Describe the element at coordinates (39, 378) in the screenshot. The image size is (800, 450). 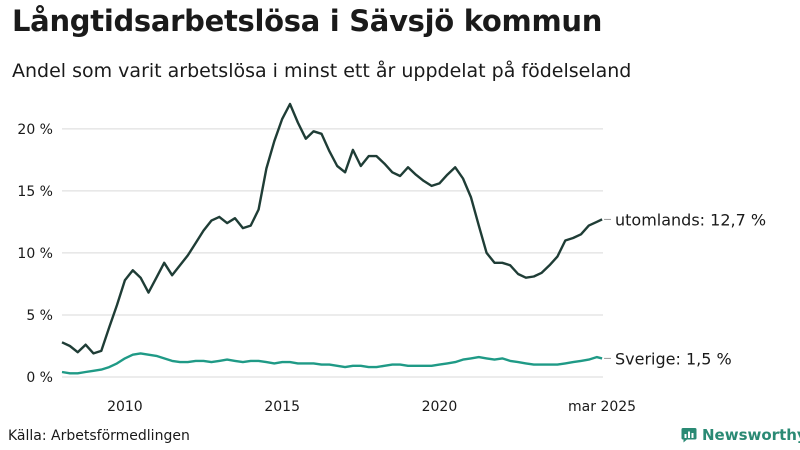
I see `y-tick-label: 0 %` at that location.